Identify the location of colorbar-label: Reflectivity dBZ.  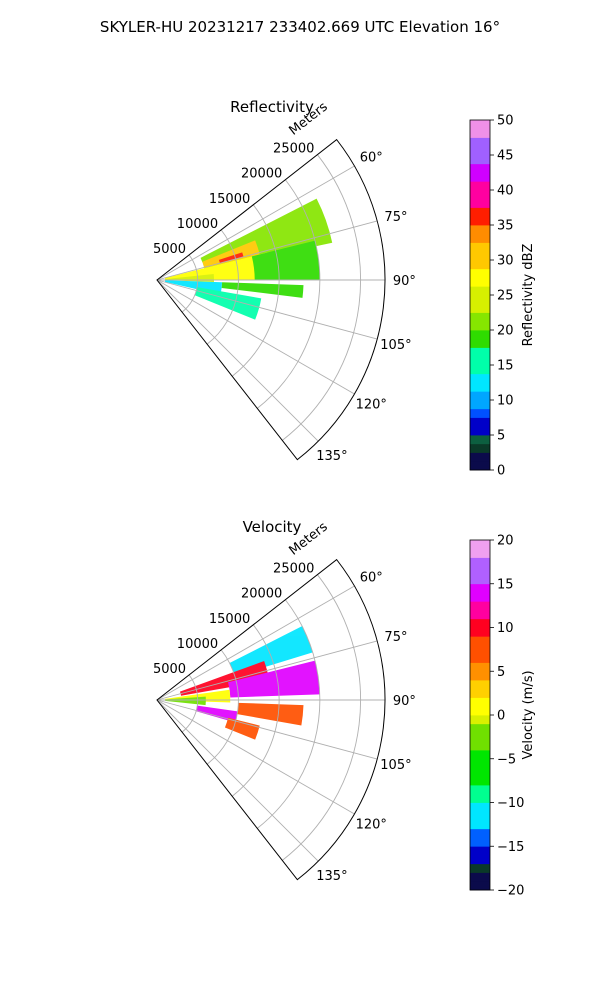
(528, 295).